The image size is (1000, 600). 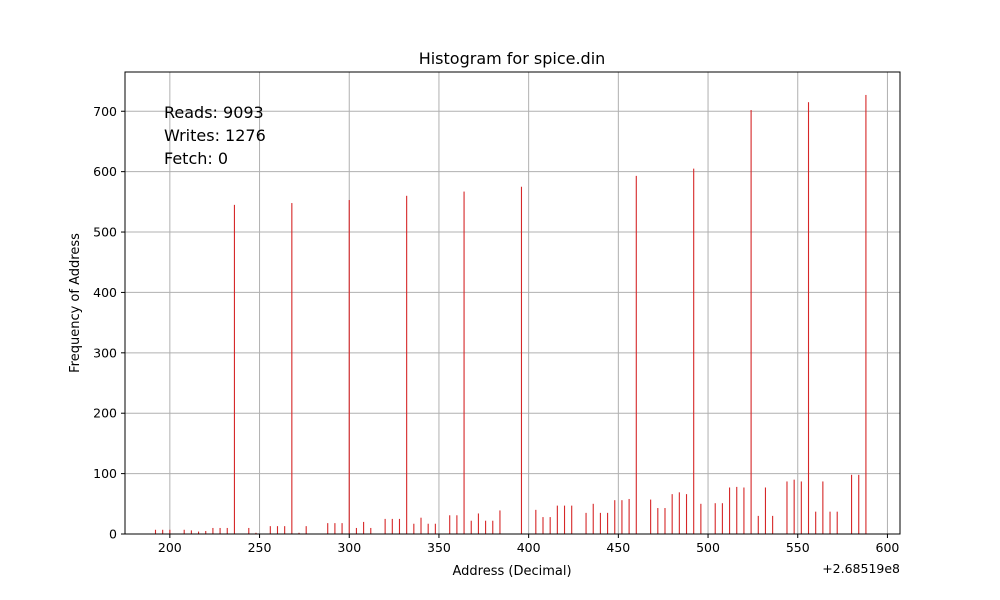 I want to click on reads-annotation: Reads: 9093, so click(x=214, y=112).